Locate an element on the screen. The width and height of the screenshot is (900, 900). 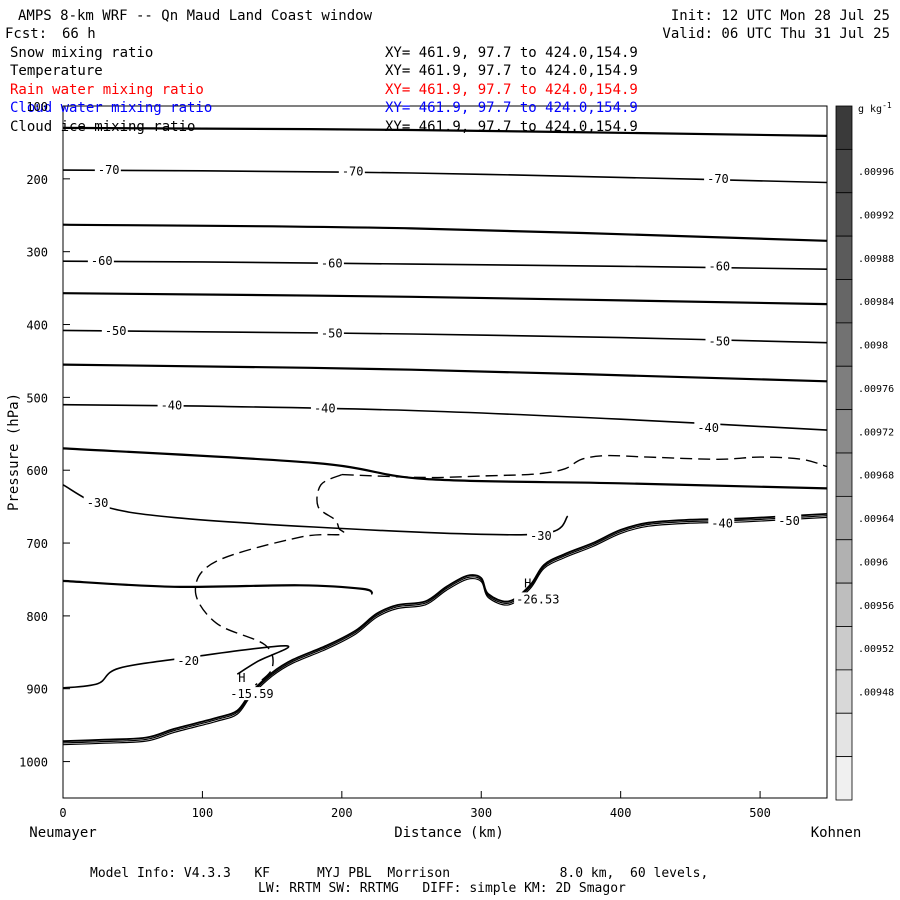
y-axis-title: Pressure (hPa) is located at coordinates (14, 452).